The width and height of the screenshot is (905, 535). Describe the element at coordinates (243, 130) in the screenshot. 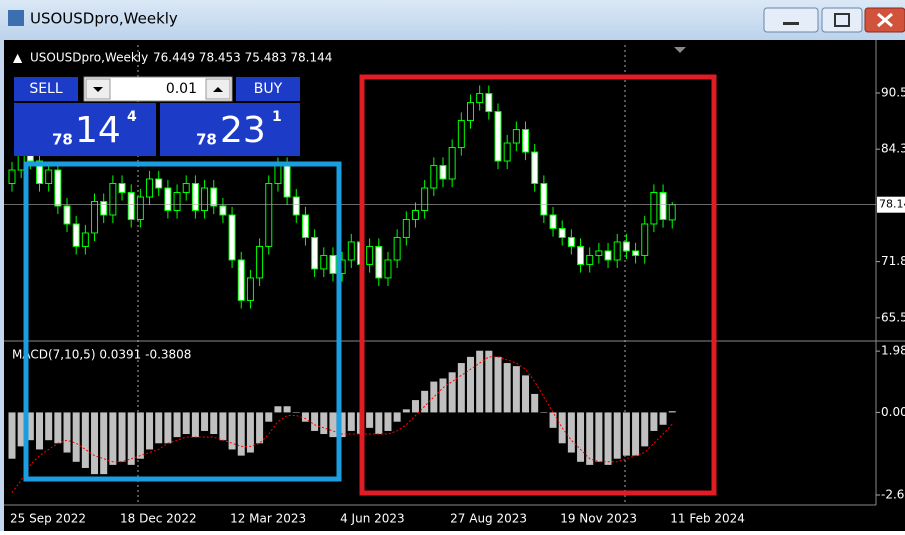

I see `ask-main: 23` at that location.